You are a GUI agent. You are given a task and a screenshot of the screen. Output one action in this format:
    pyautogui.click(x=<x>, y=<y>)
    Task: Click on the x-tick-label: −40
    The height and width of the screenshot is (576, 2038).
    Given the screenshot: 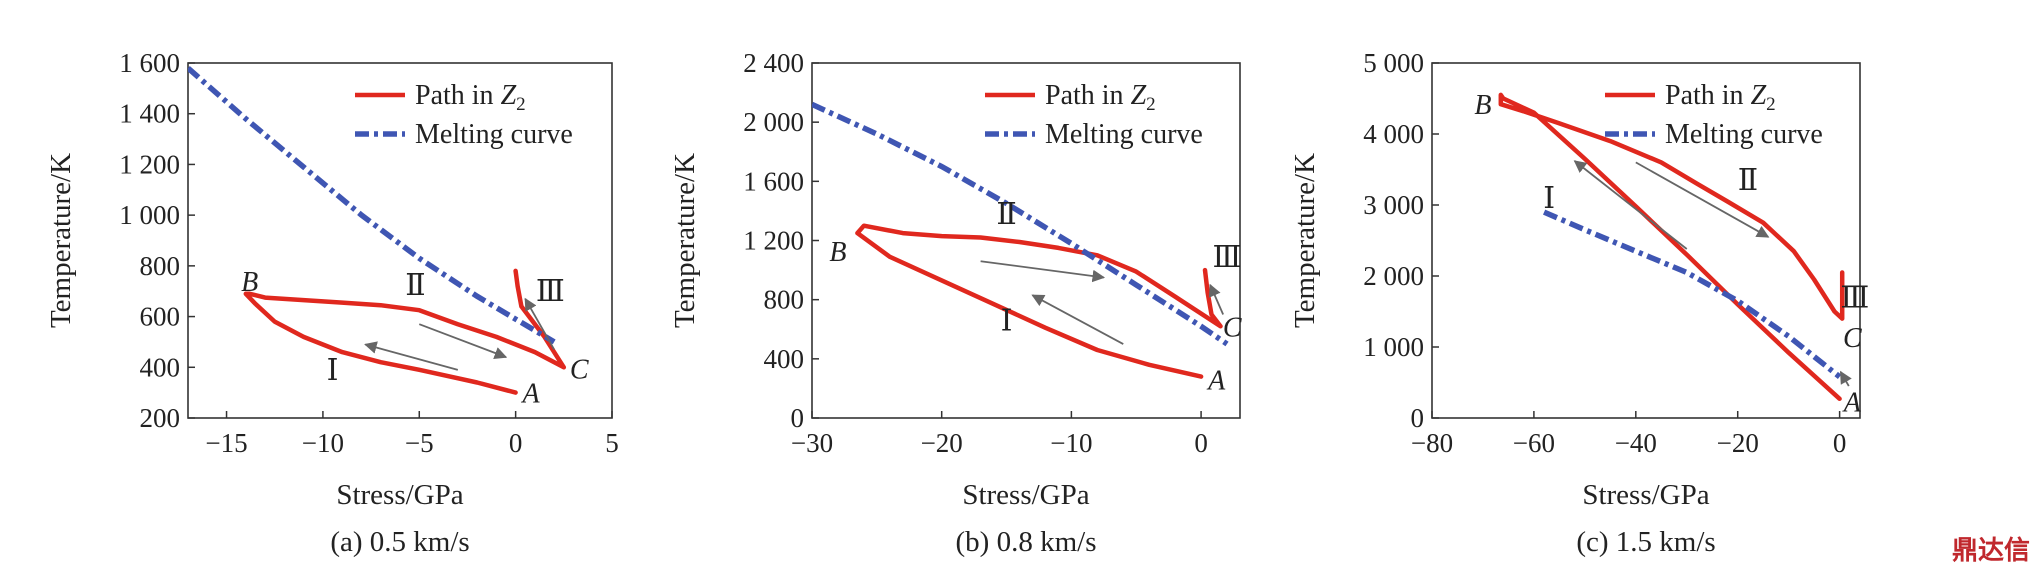 What is the action you would take?
    pyautogui.click(x=1636, y=443)
    